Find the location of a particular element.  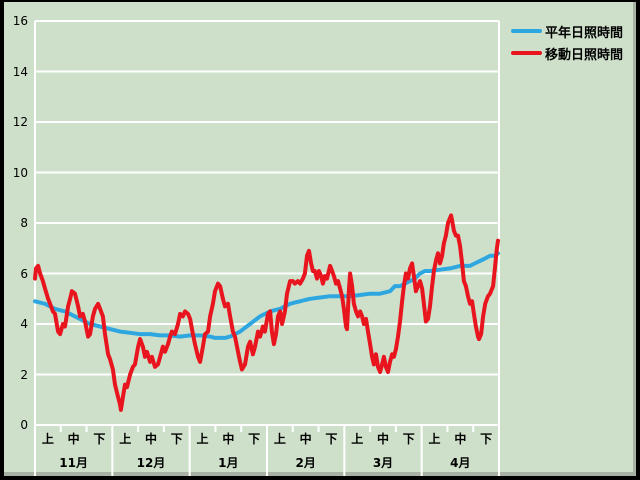

y-tick-label: 8 is located at coordinates (24, 223).